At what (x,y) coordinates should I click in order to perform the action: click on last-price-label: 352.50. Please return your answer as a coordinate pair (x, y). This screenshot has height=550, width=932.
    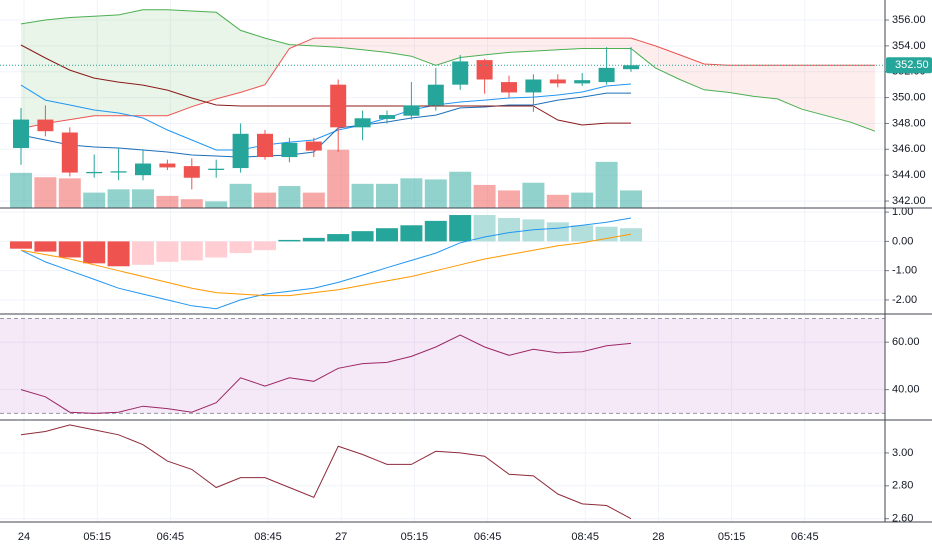
    Looking at the image, I should click on (912, 65).